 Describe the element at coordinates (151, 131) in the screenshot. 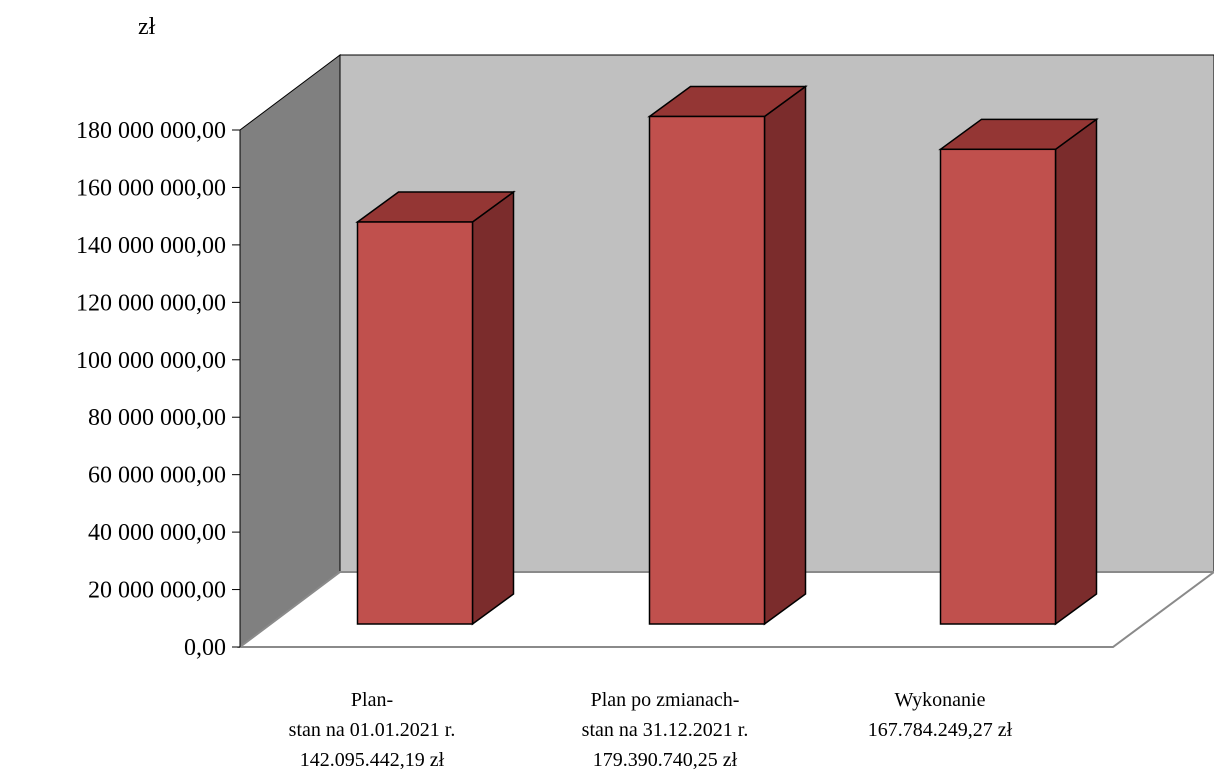

I see `y-tick-label: 180 000 000,00` at that location.